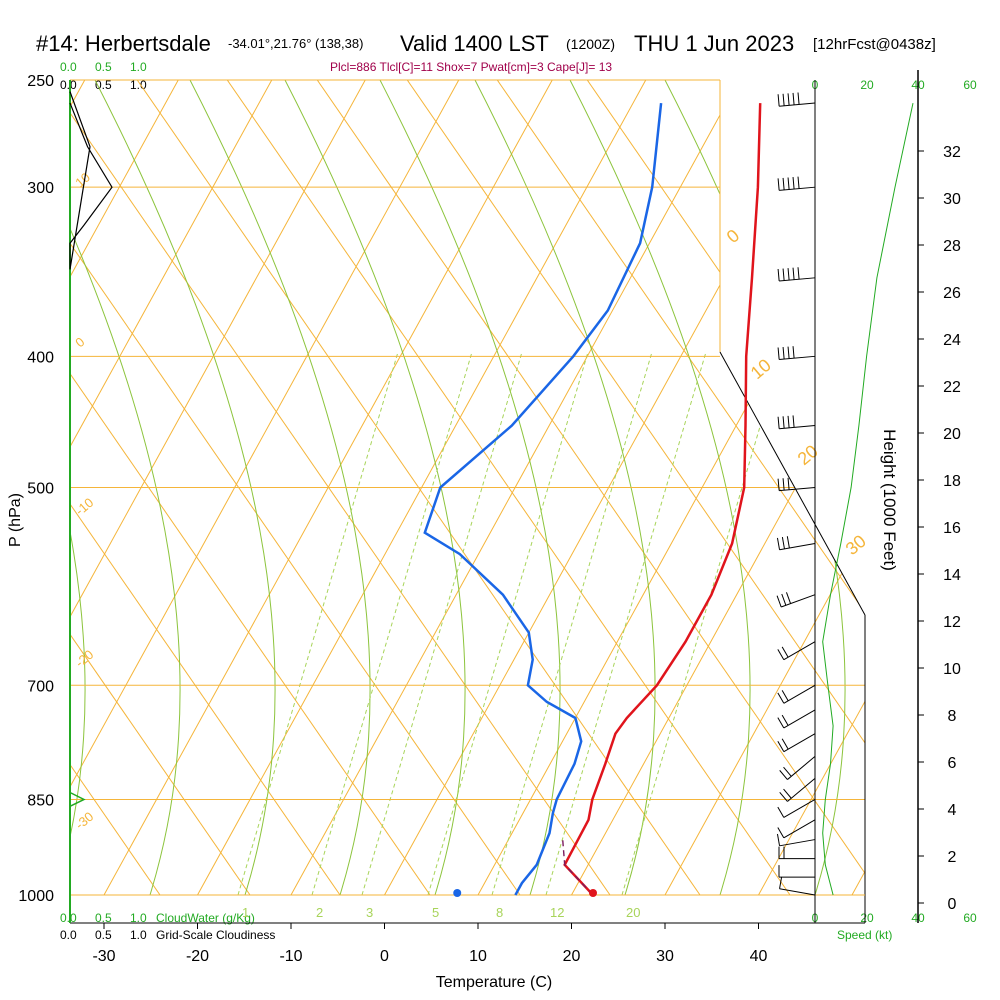  I want to click on height-tick-label: 12, so click(952, 622).